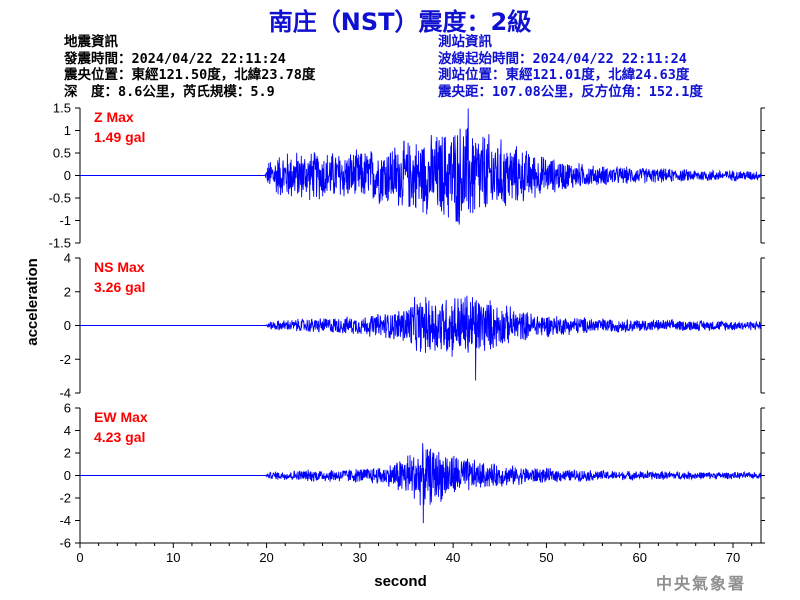  What do you see at coordinates (190, 75) in the screenshot?
I see `epicenter: 震央位置：東經121.50度，北緯23.78度` at bounding box center [190, 75].